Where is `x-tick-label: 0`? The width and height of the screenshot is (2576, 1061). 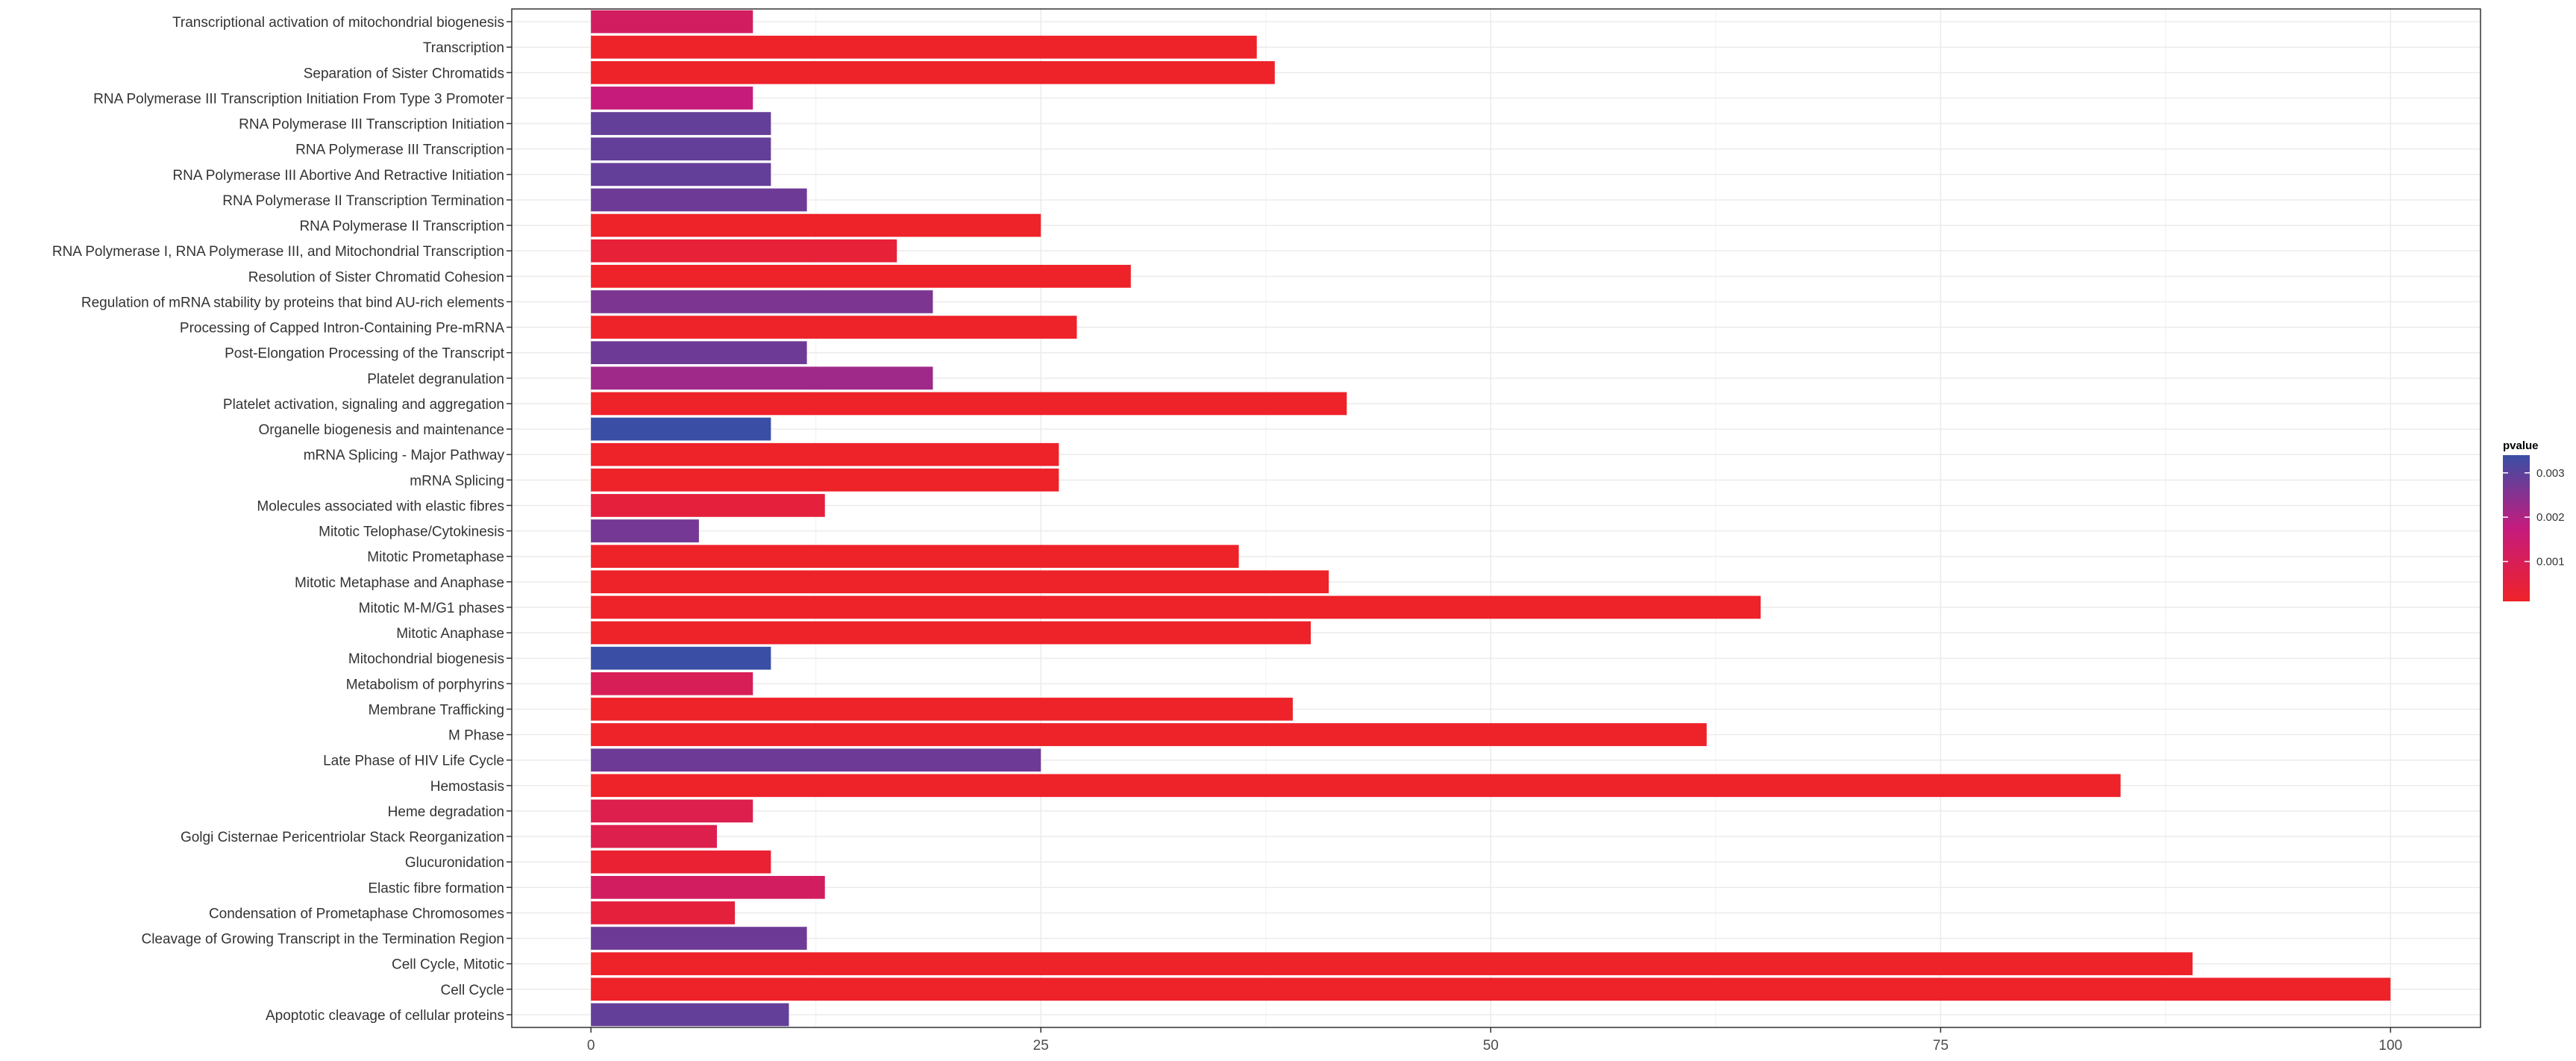 x-tick-label: 0 is located at coordinates (591, 1046).